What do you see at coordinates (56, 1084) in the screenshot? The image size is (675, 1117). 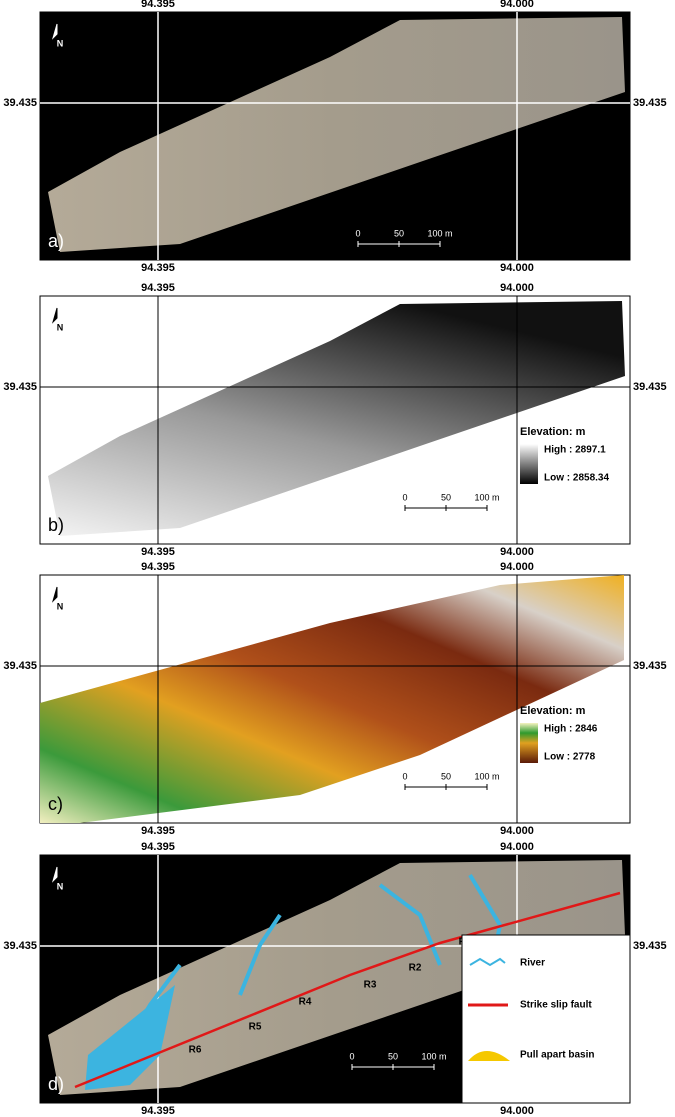 I see `panel-label: d)` at bounding box center [56, 1084].